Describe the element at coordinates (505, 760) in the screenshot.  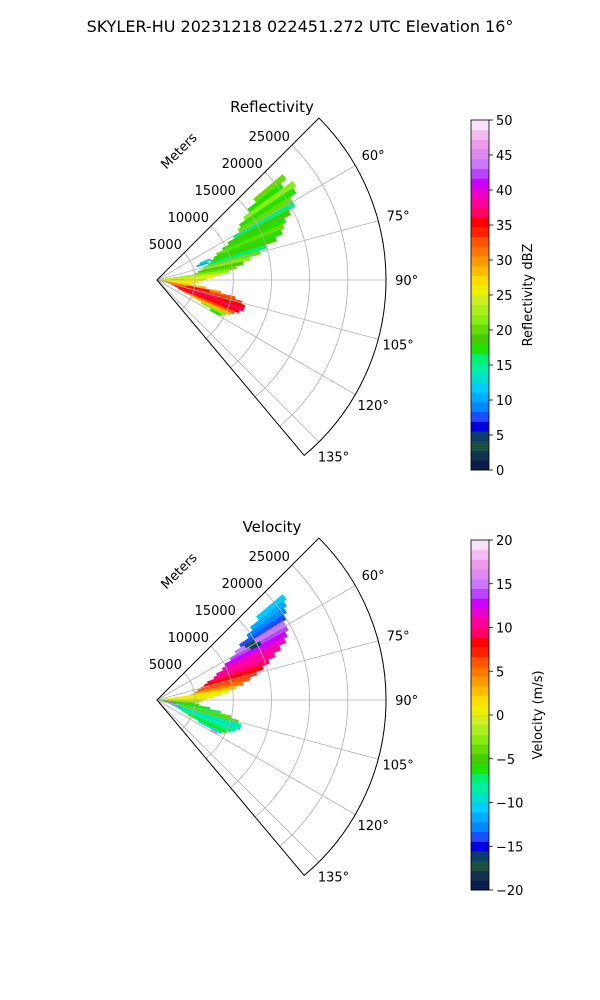
I see `colorbar-tick-label: −5` at that location.